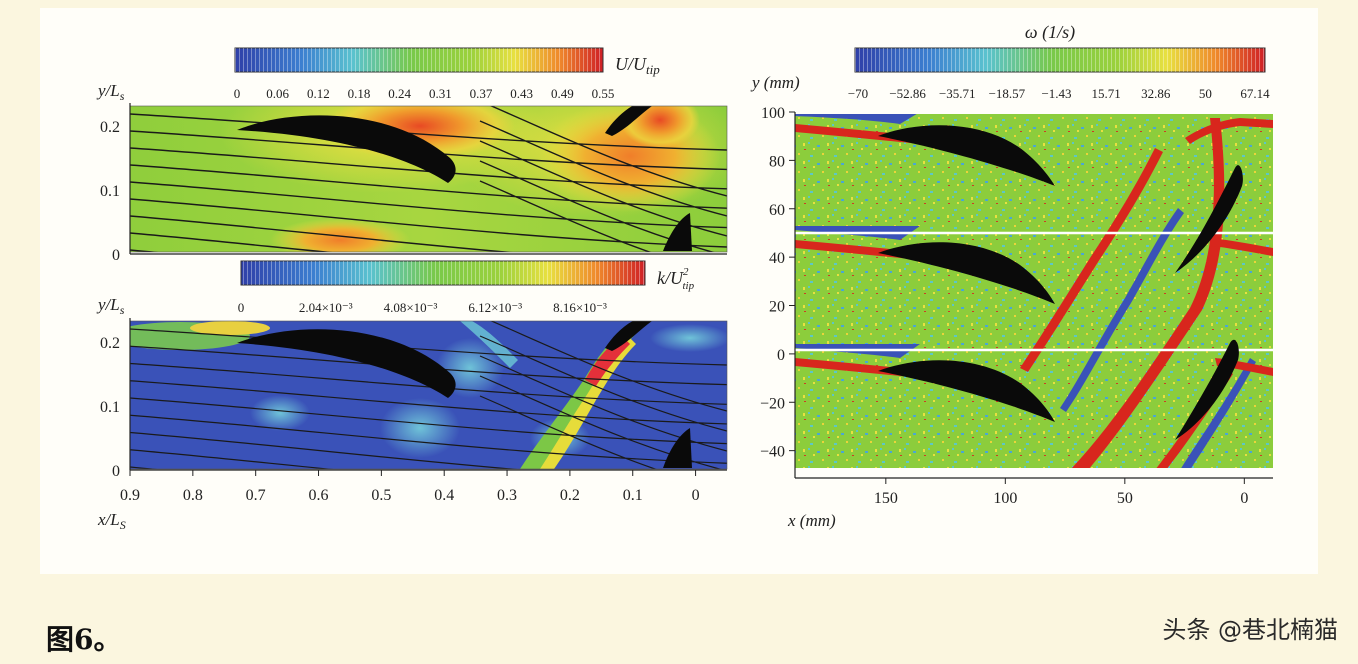 This screenshot has height=664, width=1358. Describe the element at coordinates (777, 161) in the screenshot. I see `vorticity-y-tick: 80` at that location.